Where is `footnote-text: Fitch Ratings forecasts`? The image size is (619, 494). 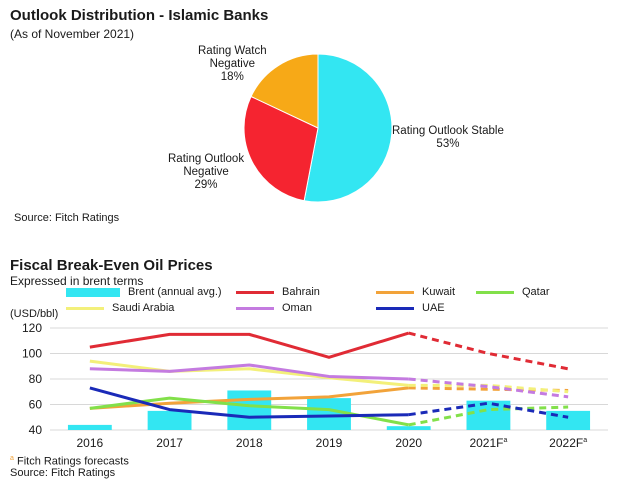
footnote-text: Fitch Ratings forecasts is located at coordinates (72, 461).